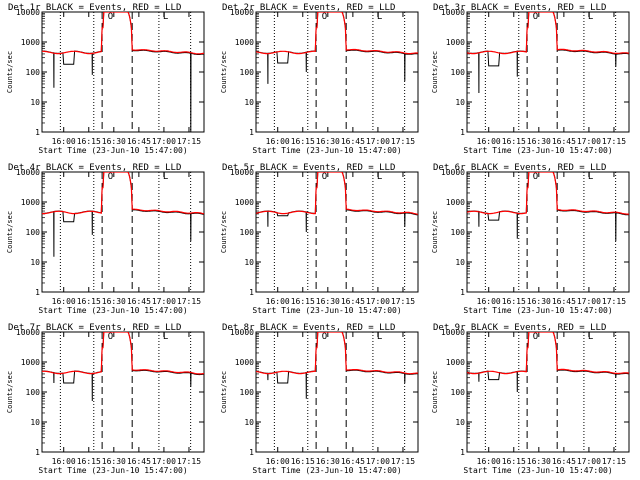  What do you see at coordinates (519, 328) in the screenshot?
I see `panel-title: Det 9r BLACK = Events, RED = LLD` at bounding box center [519, 328].